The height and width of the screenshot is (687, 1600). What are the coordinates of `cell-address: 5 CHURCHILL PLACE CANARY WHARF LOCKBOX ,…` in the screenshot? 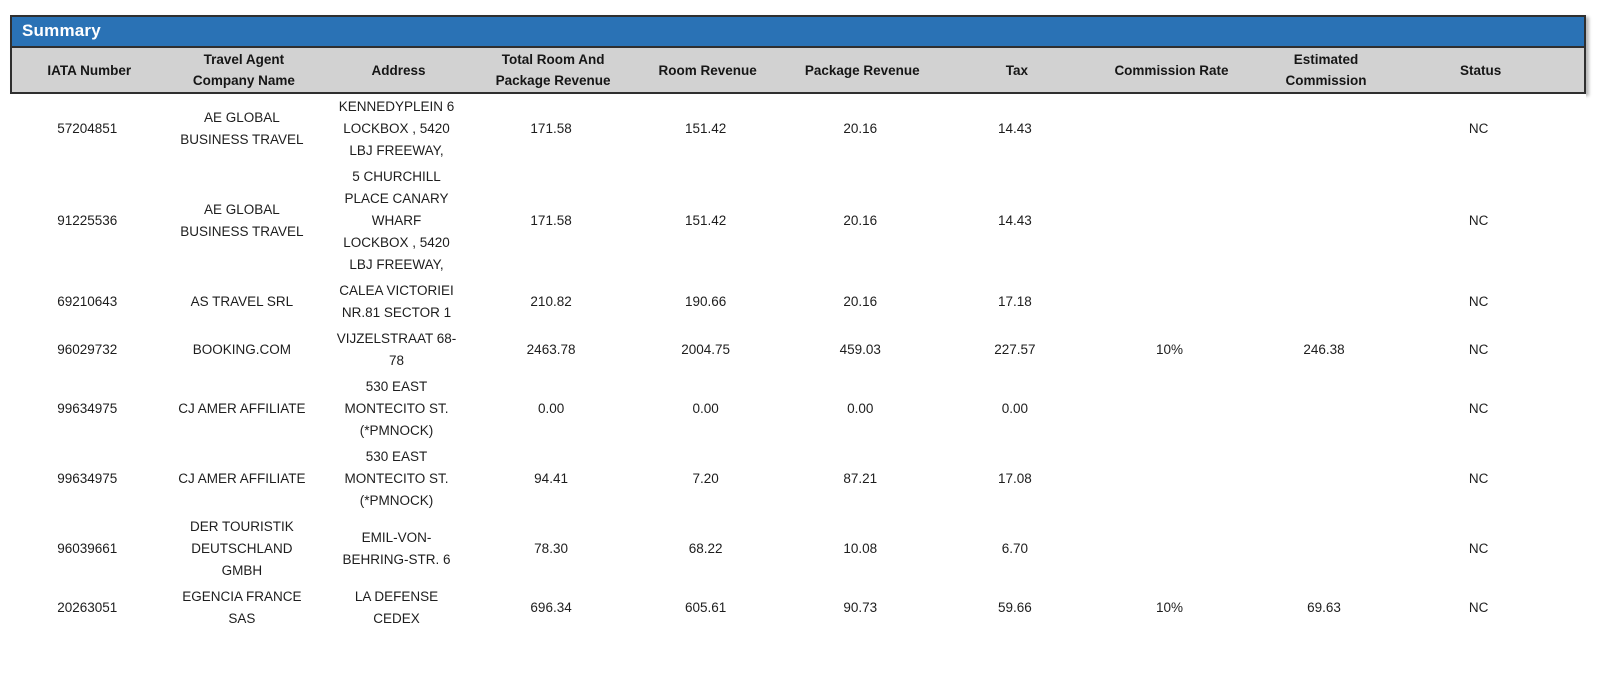 It's located at (396, 220).